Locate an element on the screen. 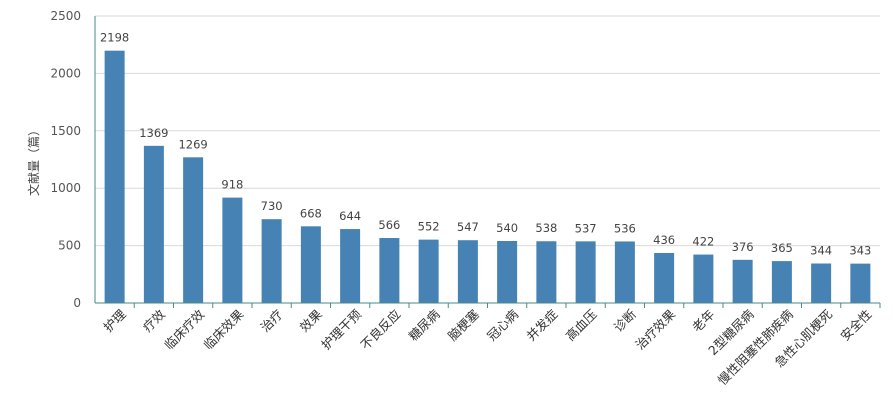 This screenshot has height=420, width=893. x-category-label: 治疗 is located at coordinates (271, 321).